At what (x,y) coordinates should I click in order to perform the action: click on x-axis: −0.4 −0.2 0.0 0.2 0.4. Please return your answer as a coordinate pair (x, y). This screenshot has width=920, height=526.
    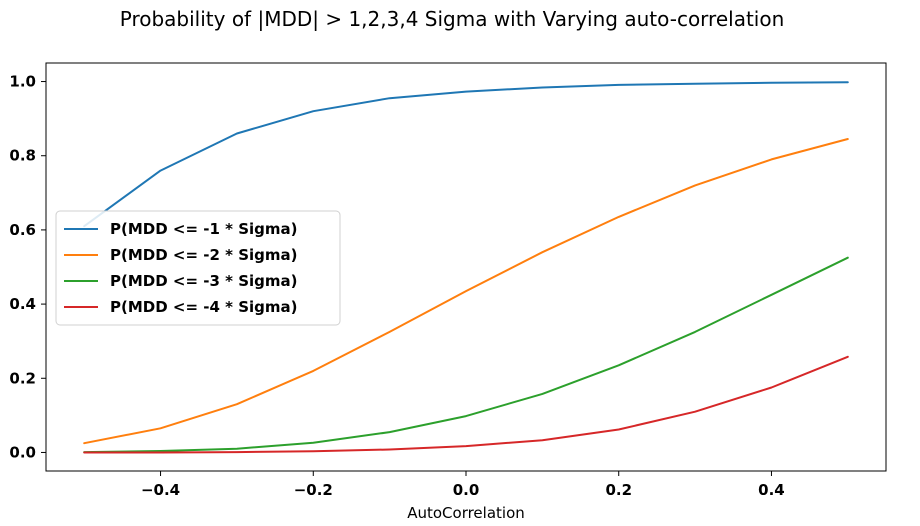
    Looking at the image, I should click on (463, 485).